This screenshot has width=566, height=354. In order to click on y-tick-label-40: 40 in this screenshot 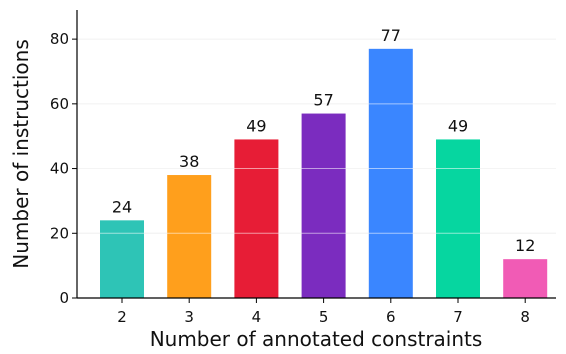, I will do `click(59, 169)`.